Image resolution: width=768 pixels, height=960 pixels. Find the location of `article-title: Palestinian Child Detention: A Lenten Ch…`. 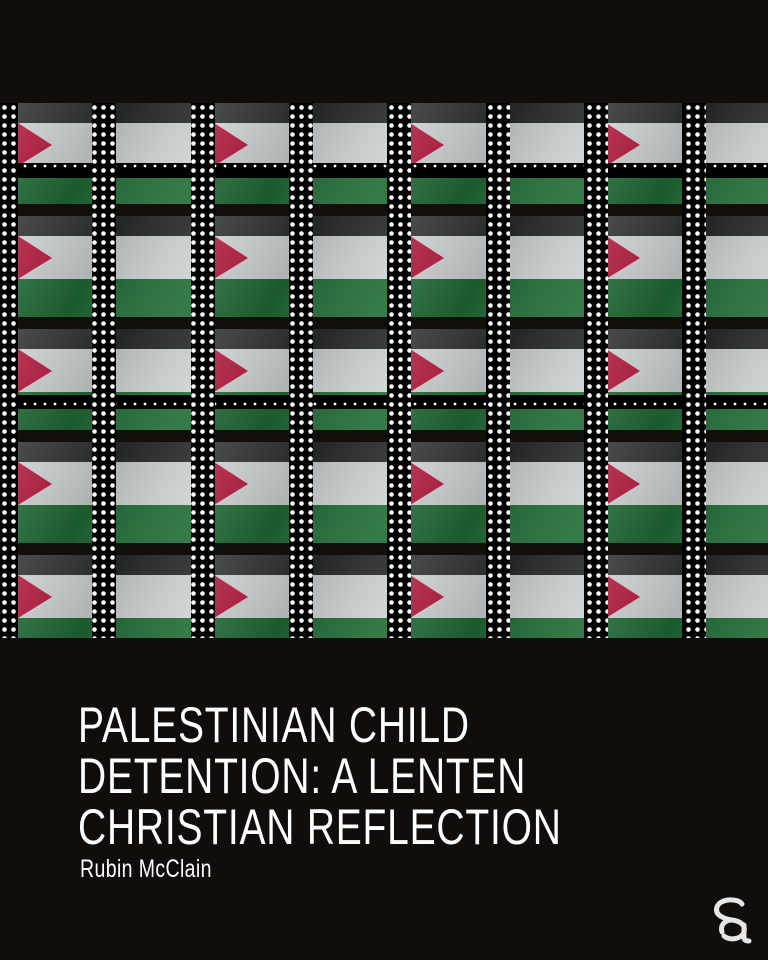

article-title: Palestinian Child Detention: A Lenten Ch… is located at coordinates (320, 776).